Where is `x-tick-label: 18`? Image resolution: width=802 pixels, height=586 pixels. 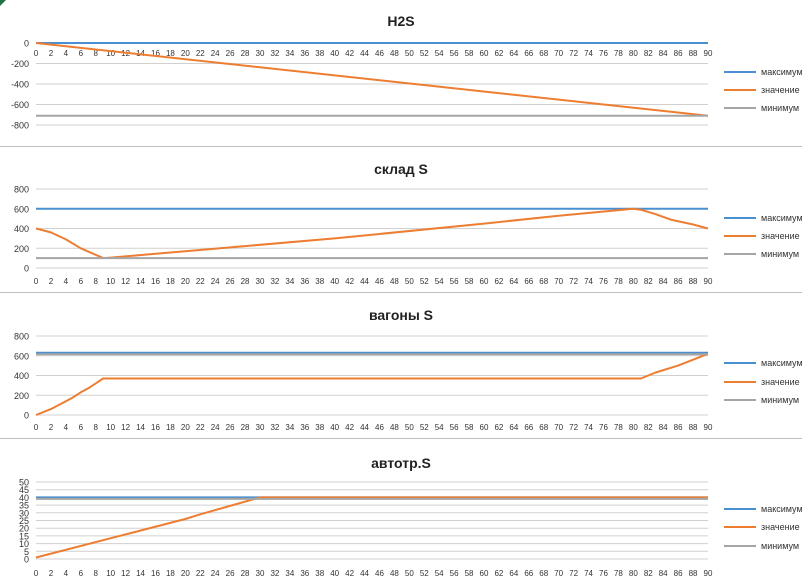
x-tick-label: 18 is located at coordinates (170, 281).